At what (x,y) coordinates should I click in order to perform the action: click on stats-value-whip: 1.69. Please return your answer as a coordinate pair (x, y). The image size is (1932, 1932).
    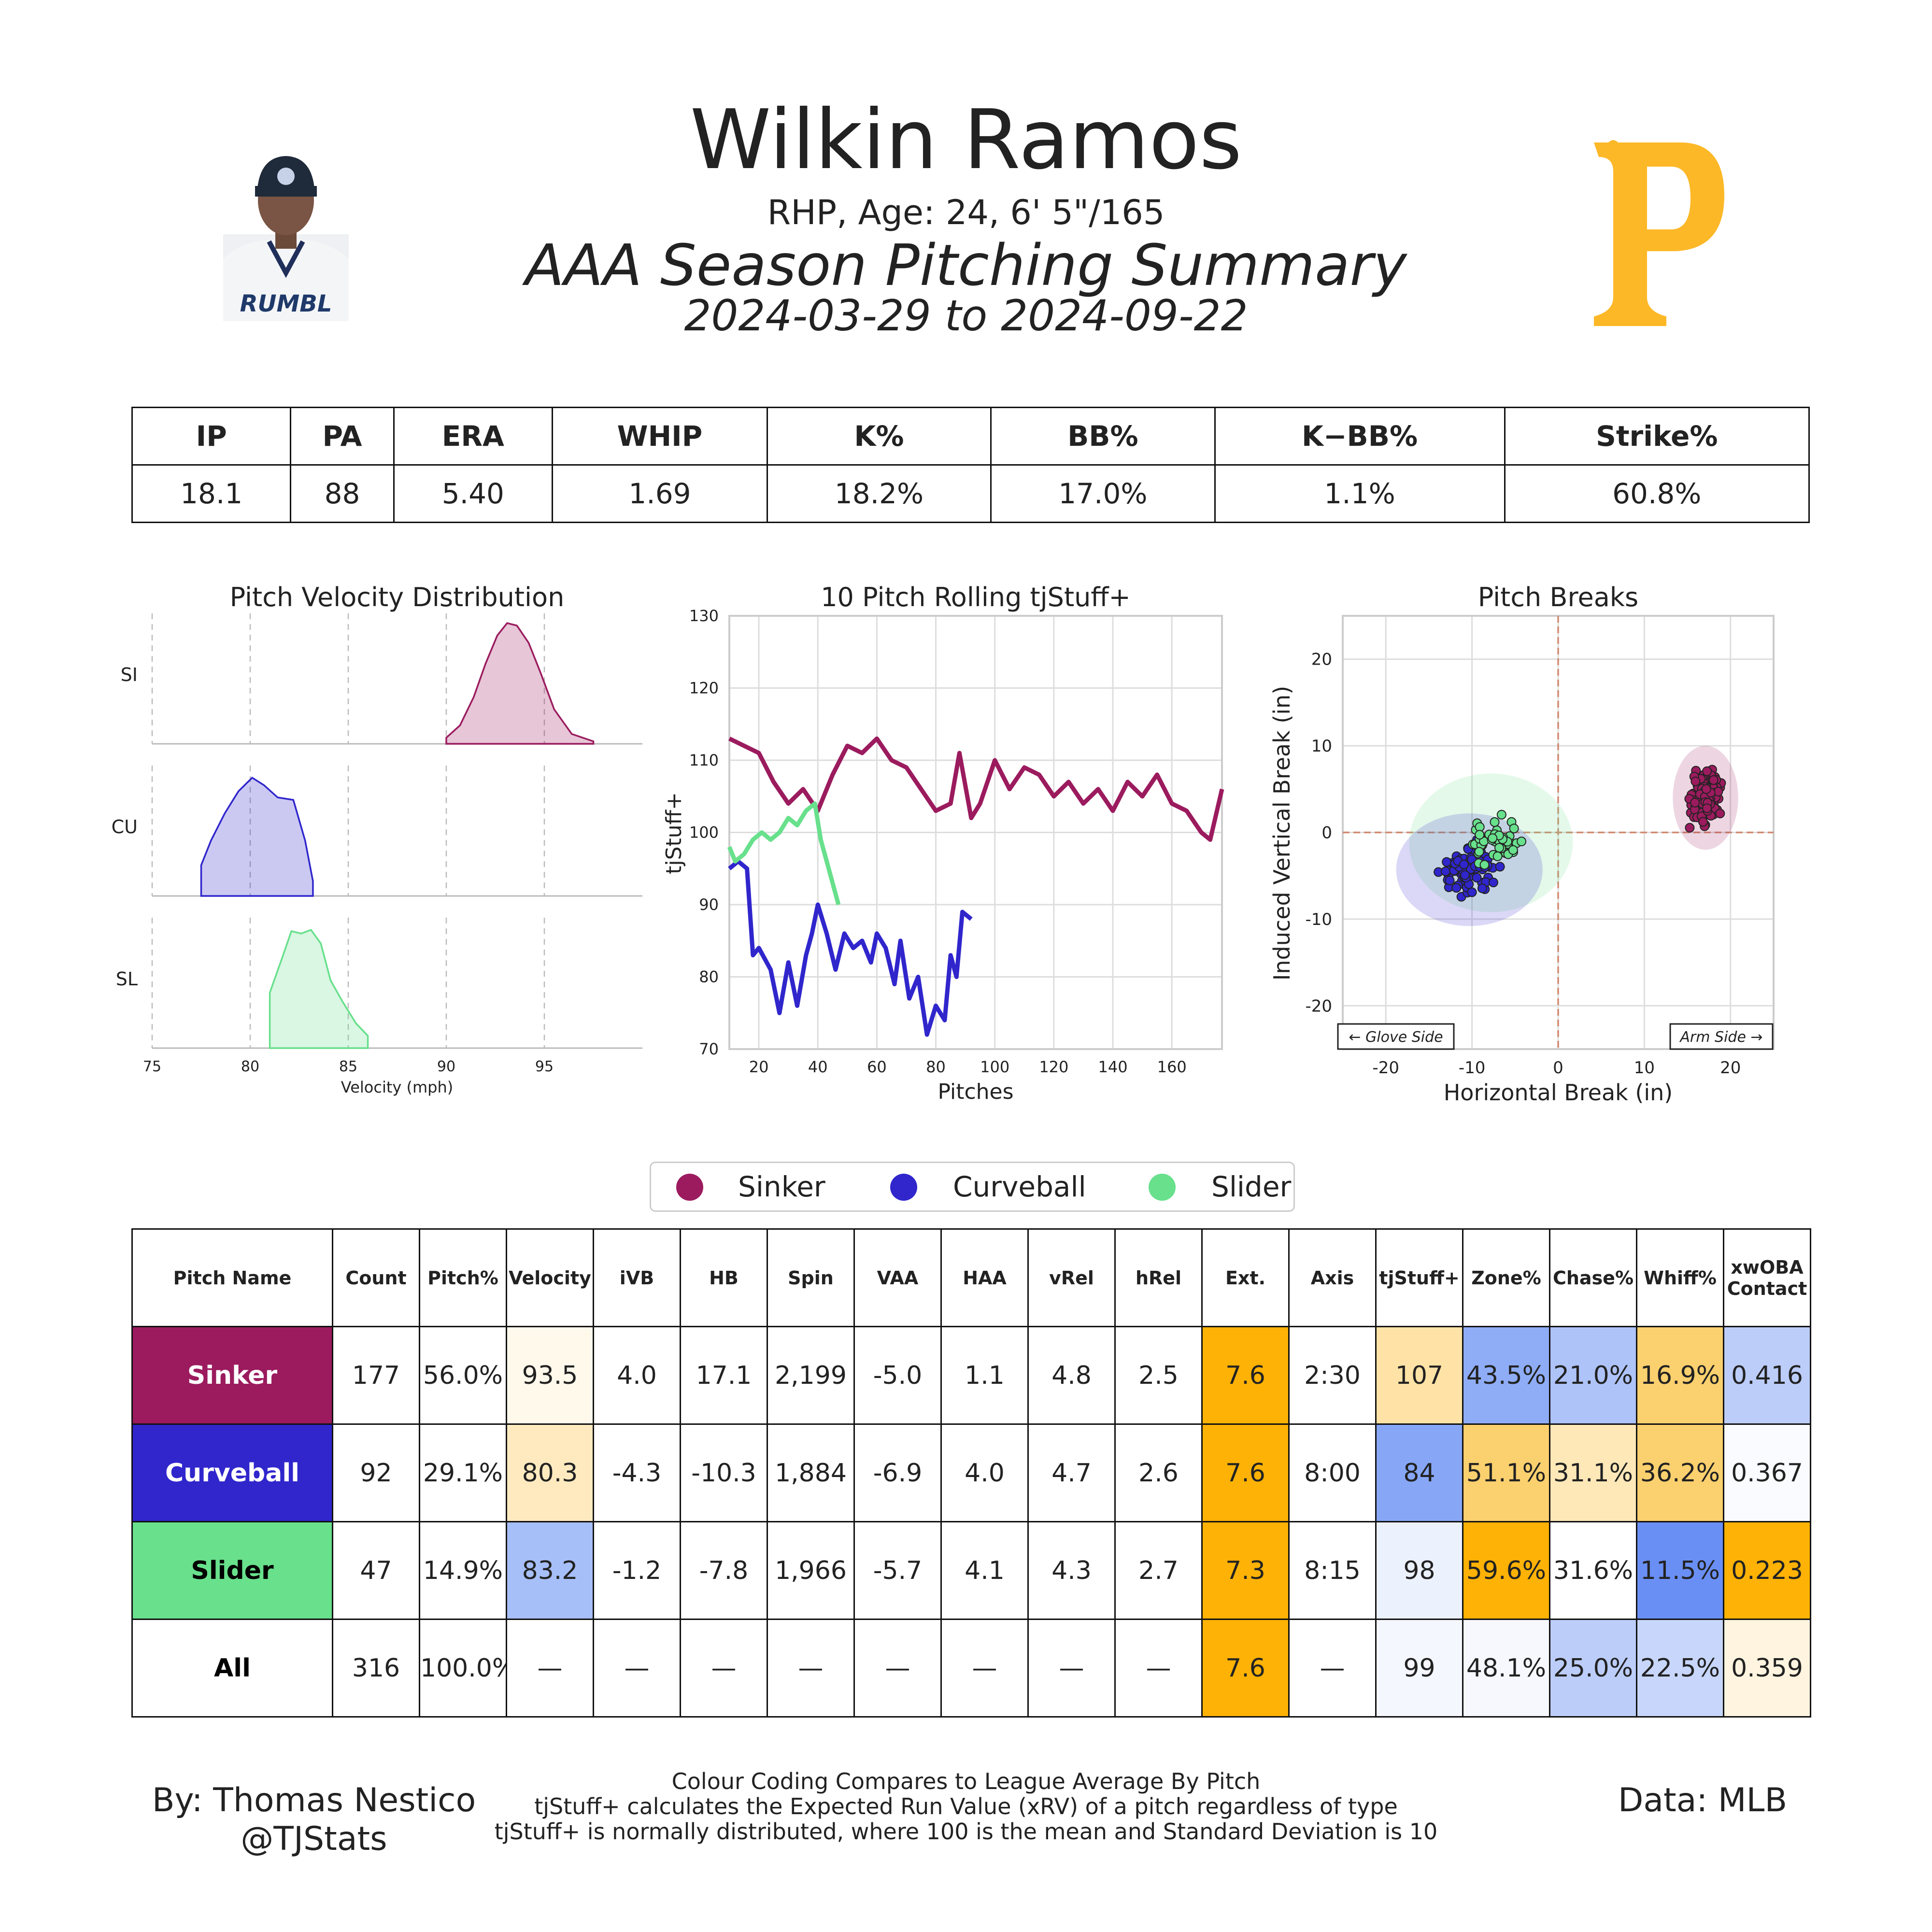
    Looking at the image, I should click on (660, 493).